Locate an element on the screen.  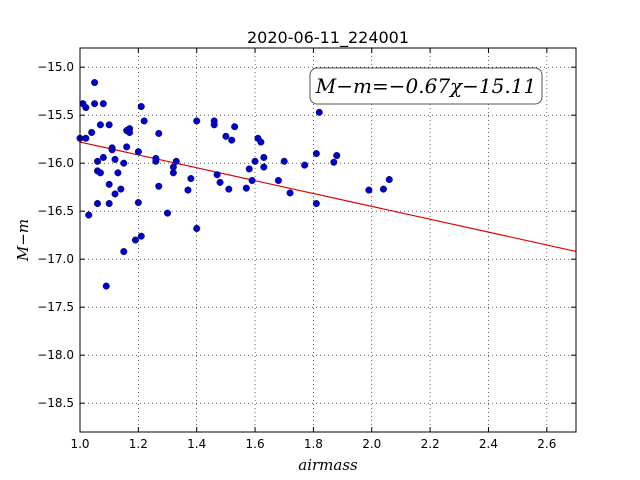
y-tick-label: −18.0 is located at coordinates (55, 355).